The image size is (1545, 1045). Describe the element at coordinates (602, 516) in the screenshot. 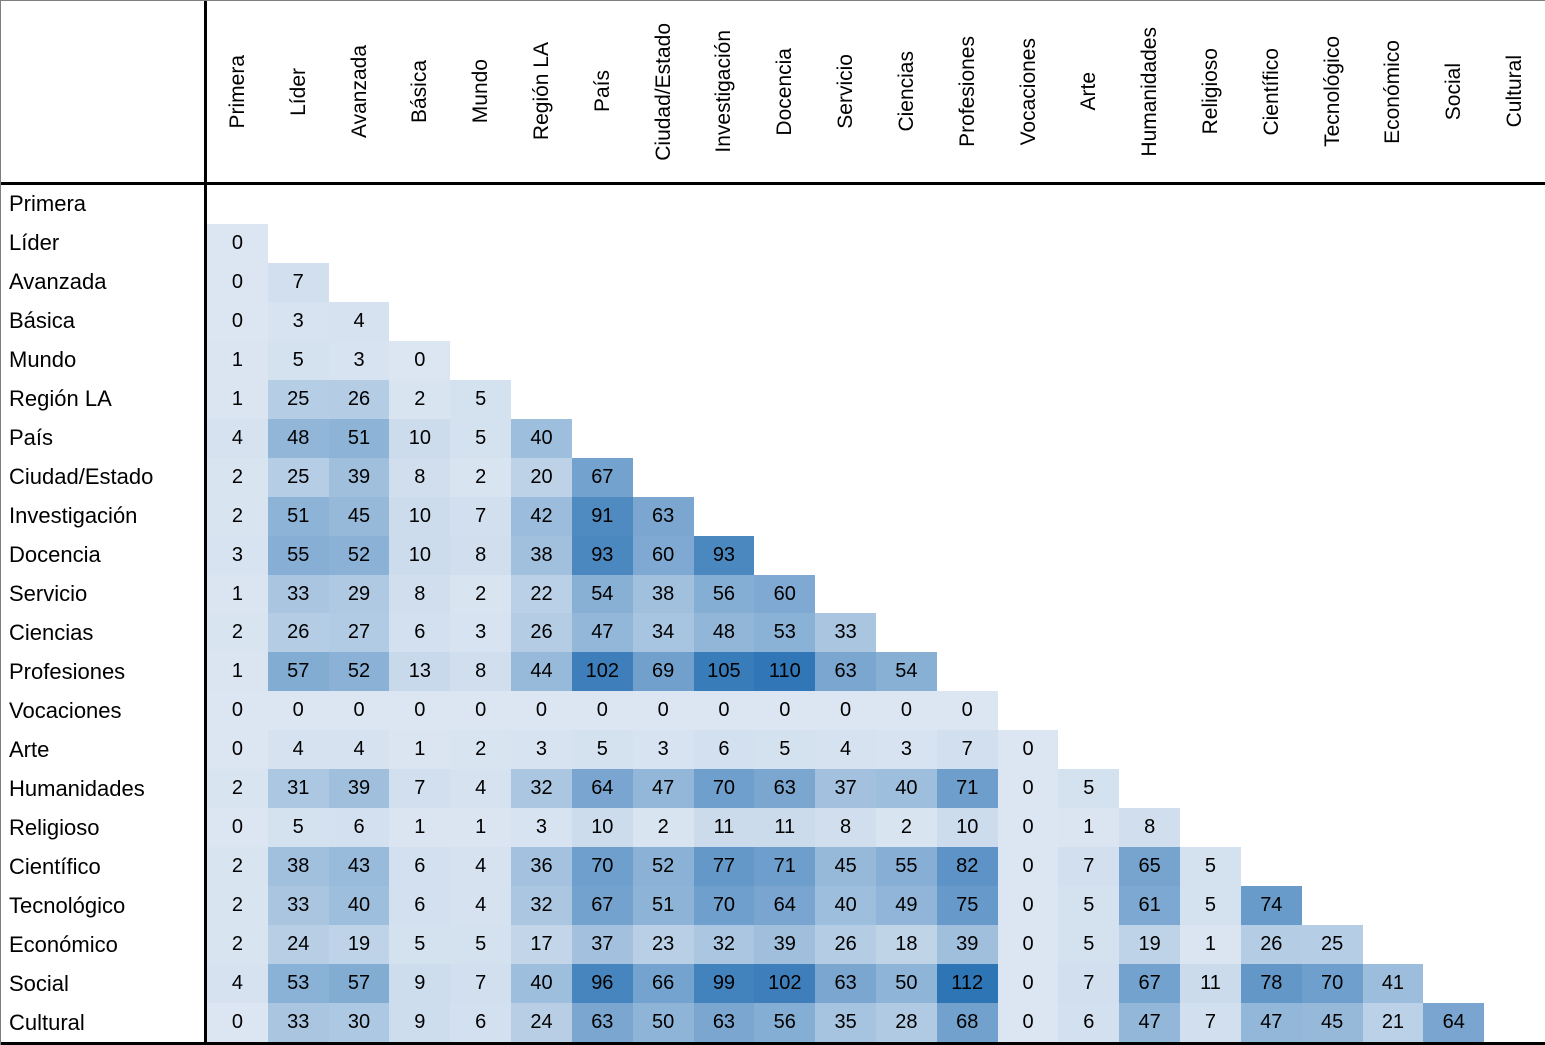

I see `matrix-cell: 91` at that location.